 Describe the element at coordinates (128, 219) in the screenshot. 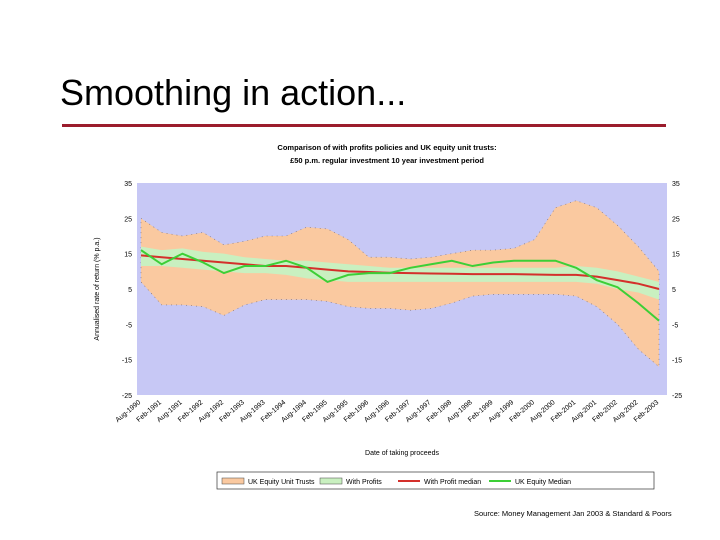

I see `y-tick-label: 25` at that location.